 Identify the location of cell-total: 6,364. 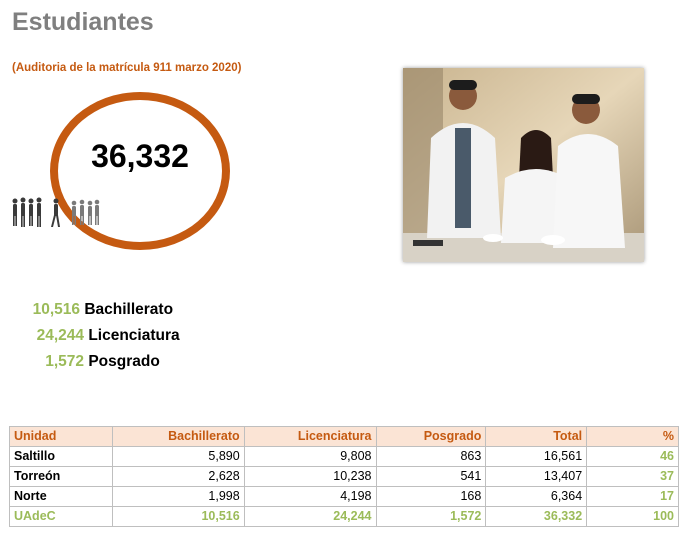
(536, 496).